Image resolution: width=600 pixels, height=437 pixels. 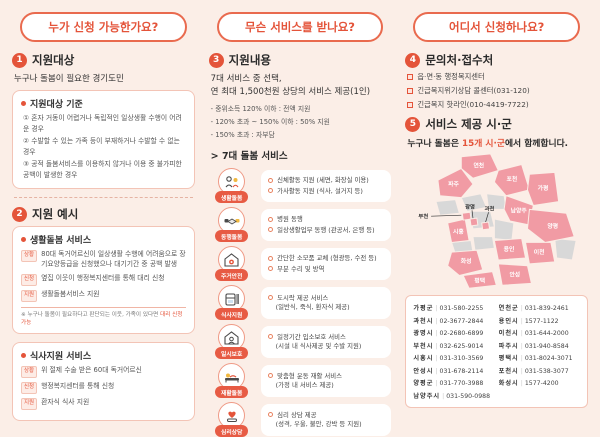 What do you see at coordinates (448, 358) in the screenshot?
I see `phone-entry: 시흥시 | 031-310-3569` at bounding box center [448, 358].